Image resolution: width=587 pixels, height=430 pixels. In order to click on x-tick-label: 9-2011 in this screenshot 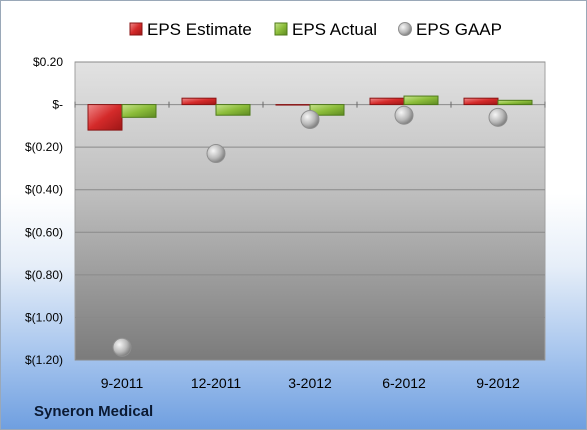, I will do `click(122, 383)`.